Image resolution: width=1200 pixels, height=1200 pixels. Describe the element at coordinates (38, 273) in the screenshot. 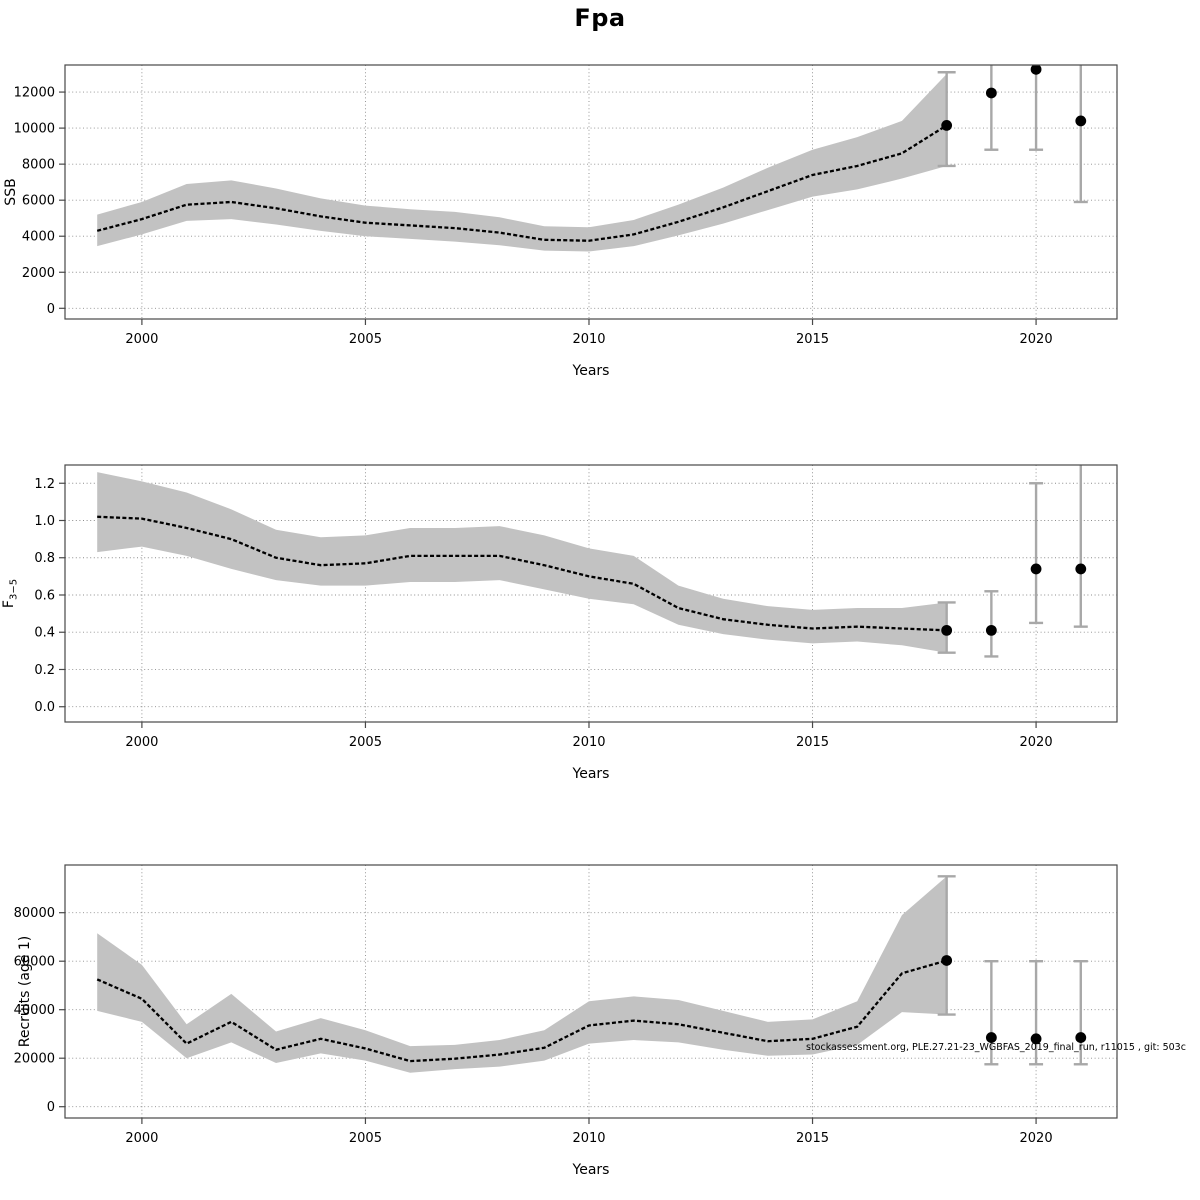

I see `y-tick-label: 2000` at that location.